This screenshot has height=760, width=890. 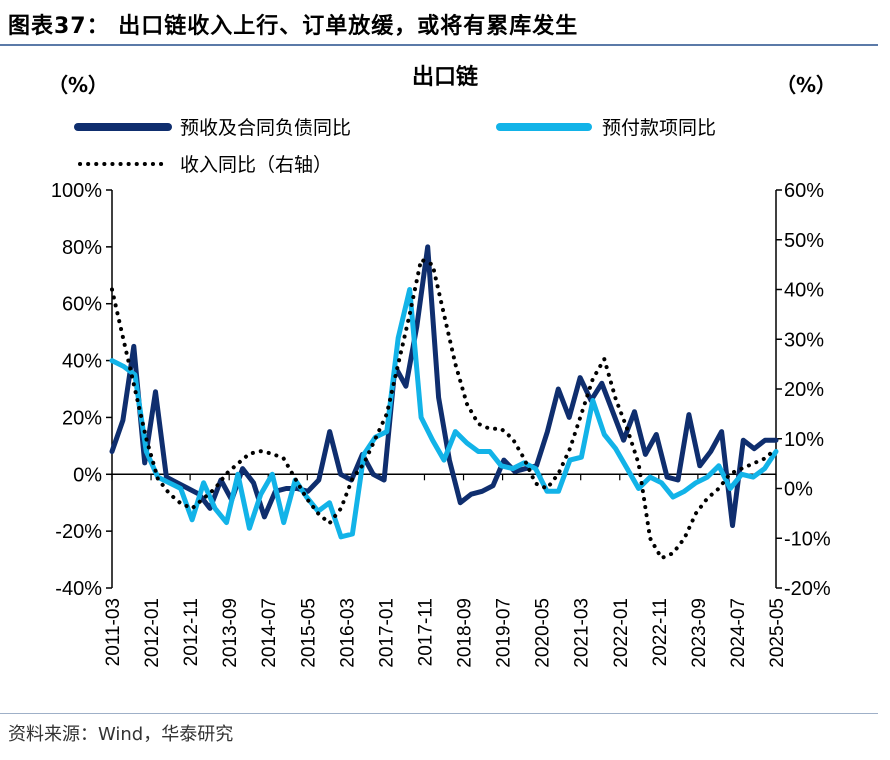 What do you see at coordinates (806, 85) in the screenshot?
I see `right-axis-unit: （%）` at bounding box center [806, 85].